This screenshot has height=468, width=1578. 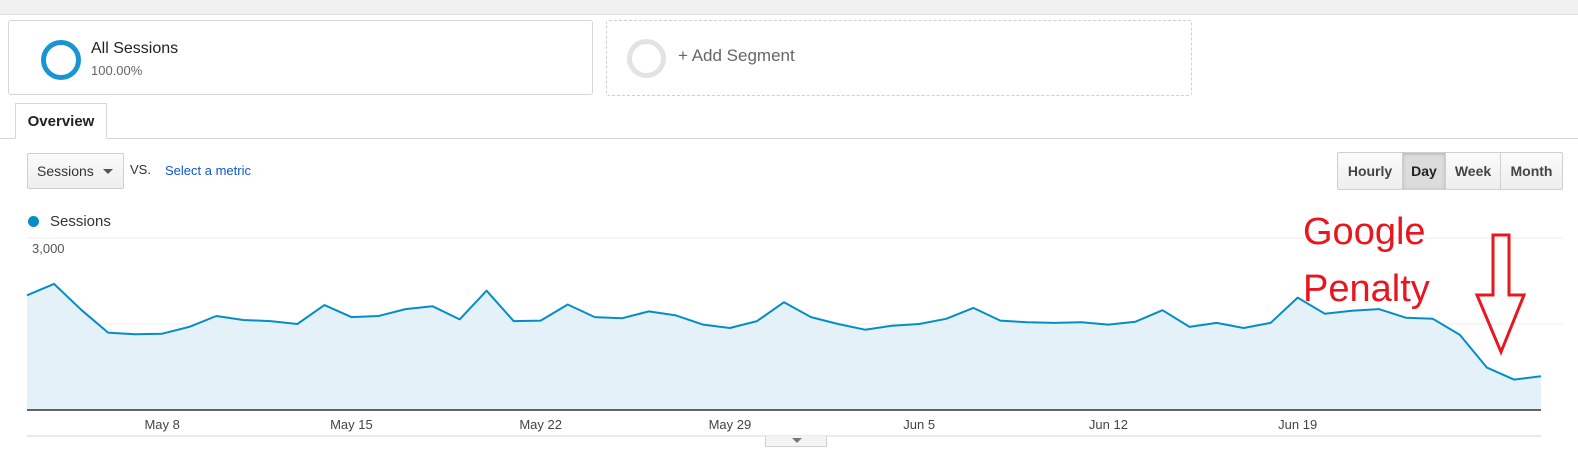 I want to click on metric-dropdown: Sessions, so click(x=75, y=171).